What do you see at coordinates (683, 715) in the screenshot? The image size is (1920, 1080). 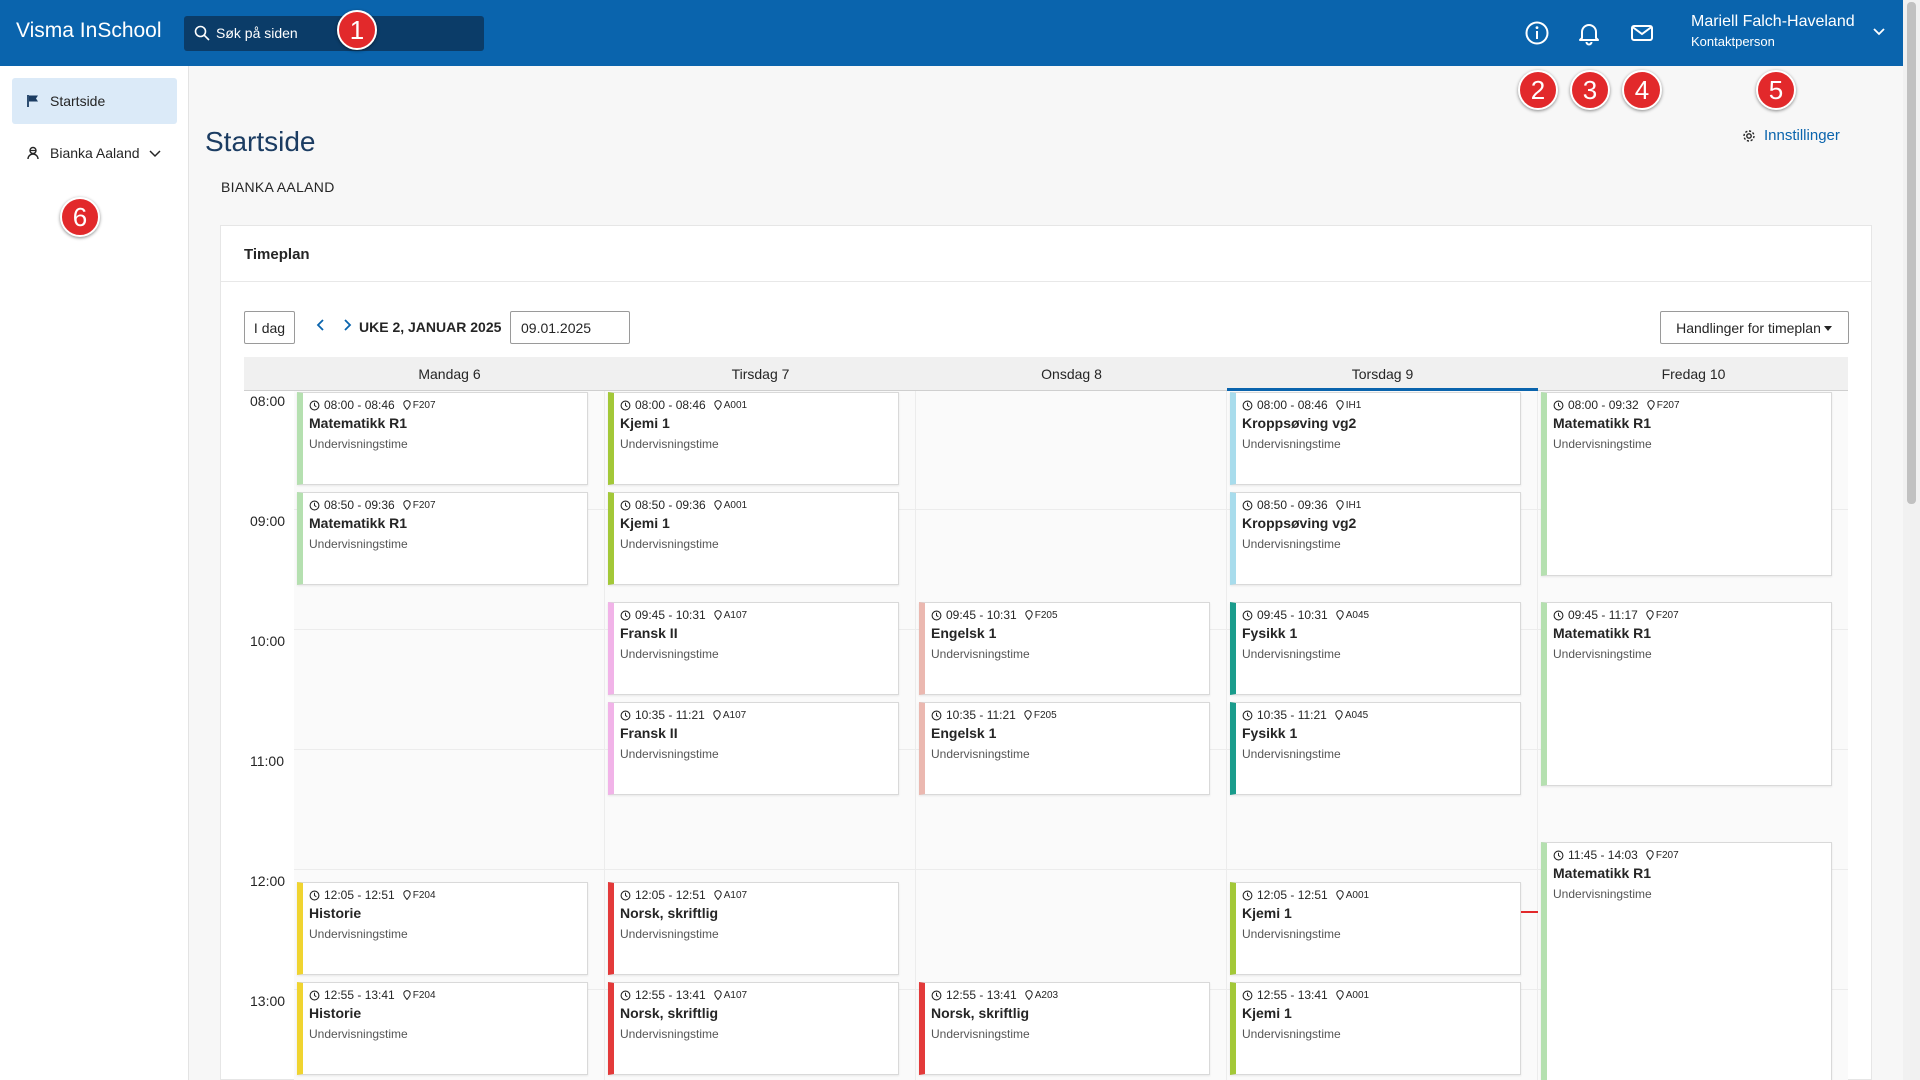 I see `lesson-time: 10:35 - 11:21 A107` at bounding box center [683, 715].